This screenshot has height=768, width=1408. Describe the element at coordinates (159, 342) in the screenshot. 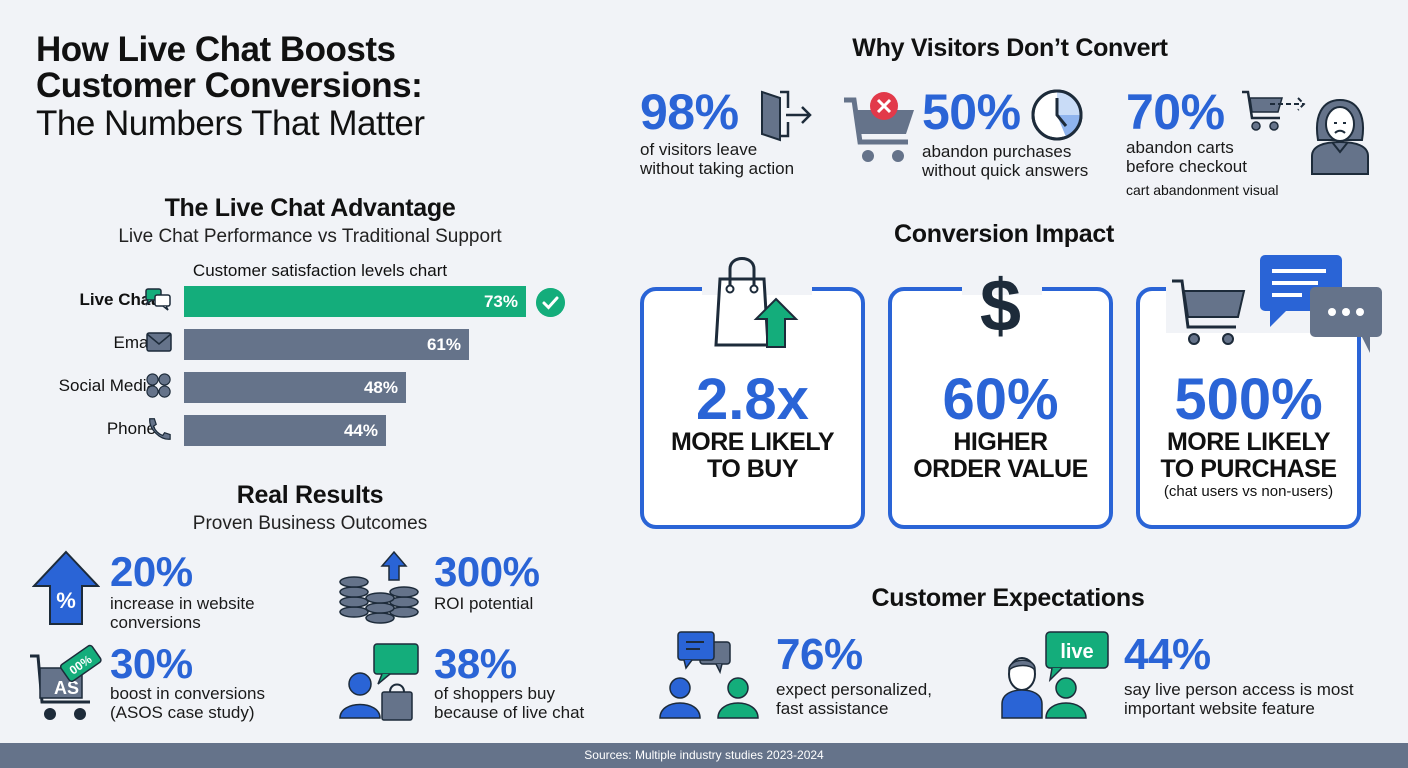

I see `envelope-icon` at that location.